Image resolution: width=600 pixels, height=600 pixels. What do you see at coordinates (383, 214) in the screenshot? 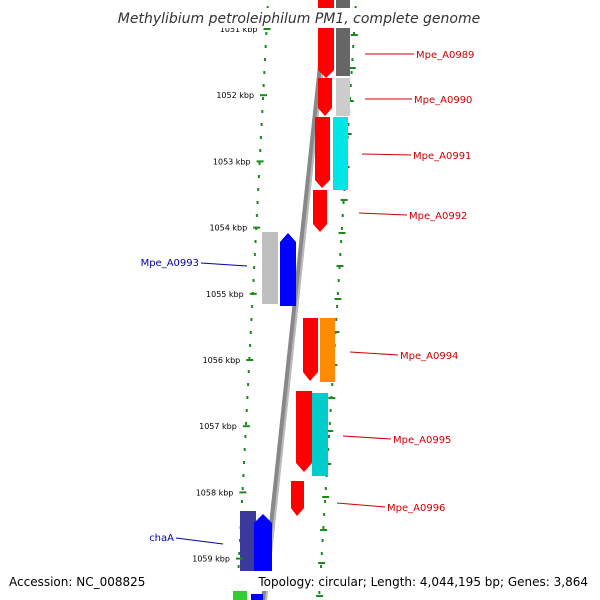
I see `leader-line-mpe-a0992` at bounding box center [383, 214].